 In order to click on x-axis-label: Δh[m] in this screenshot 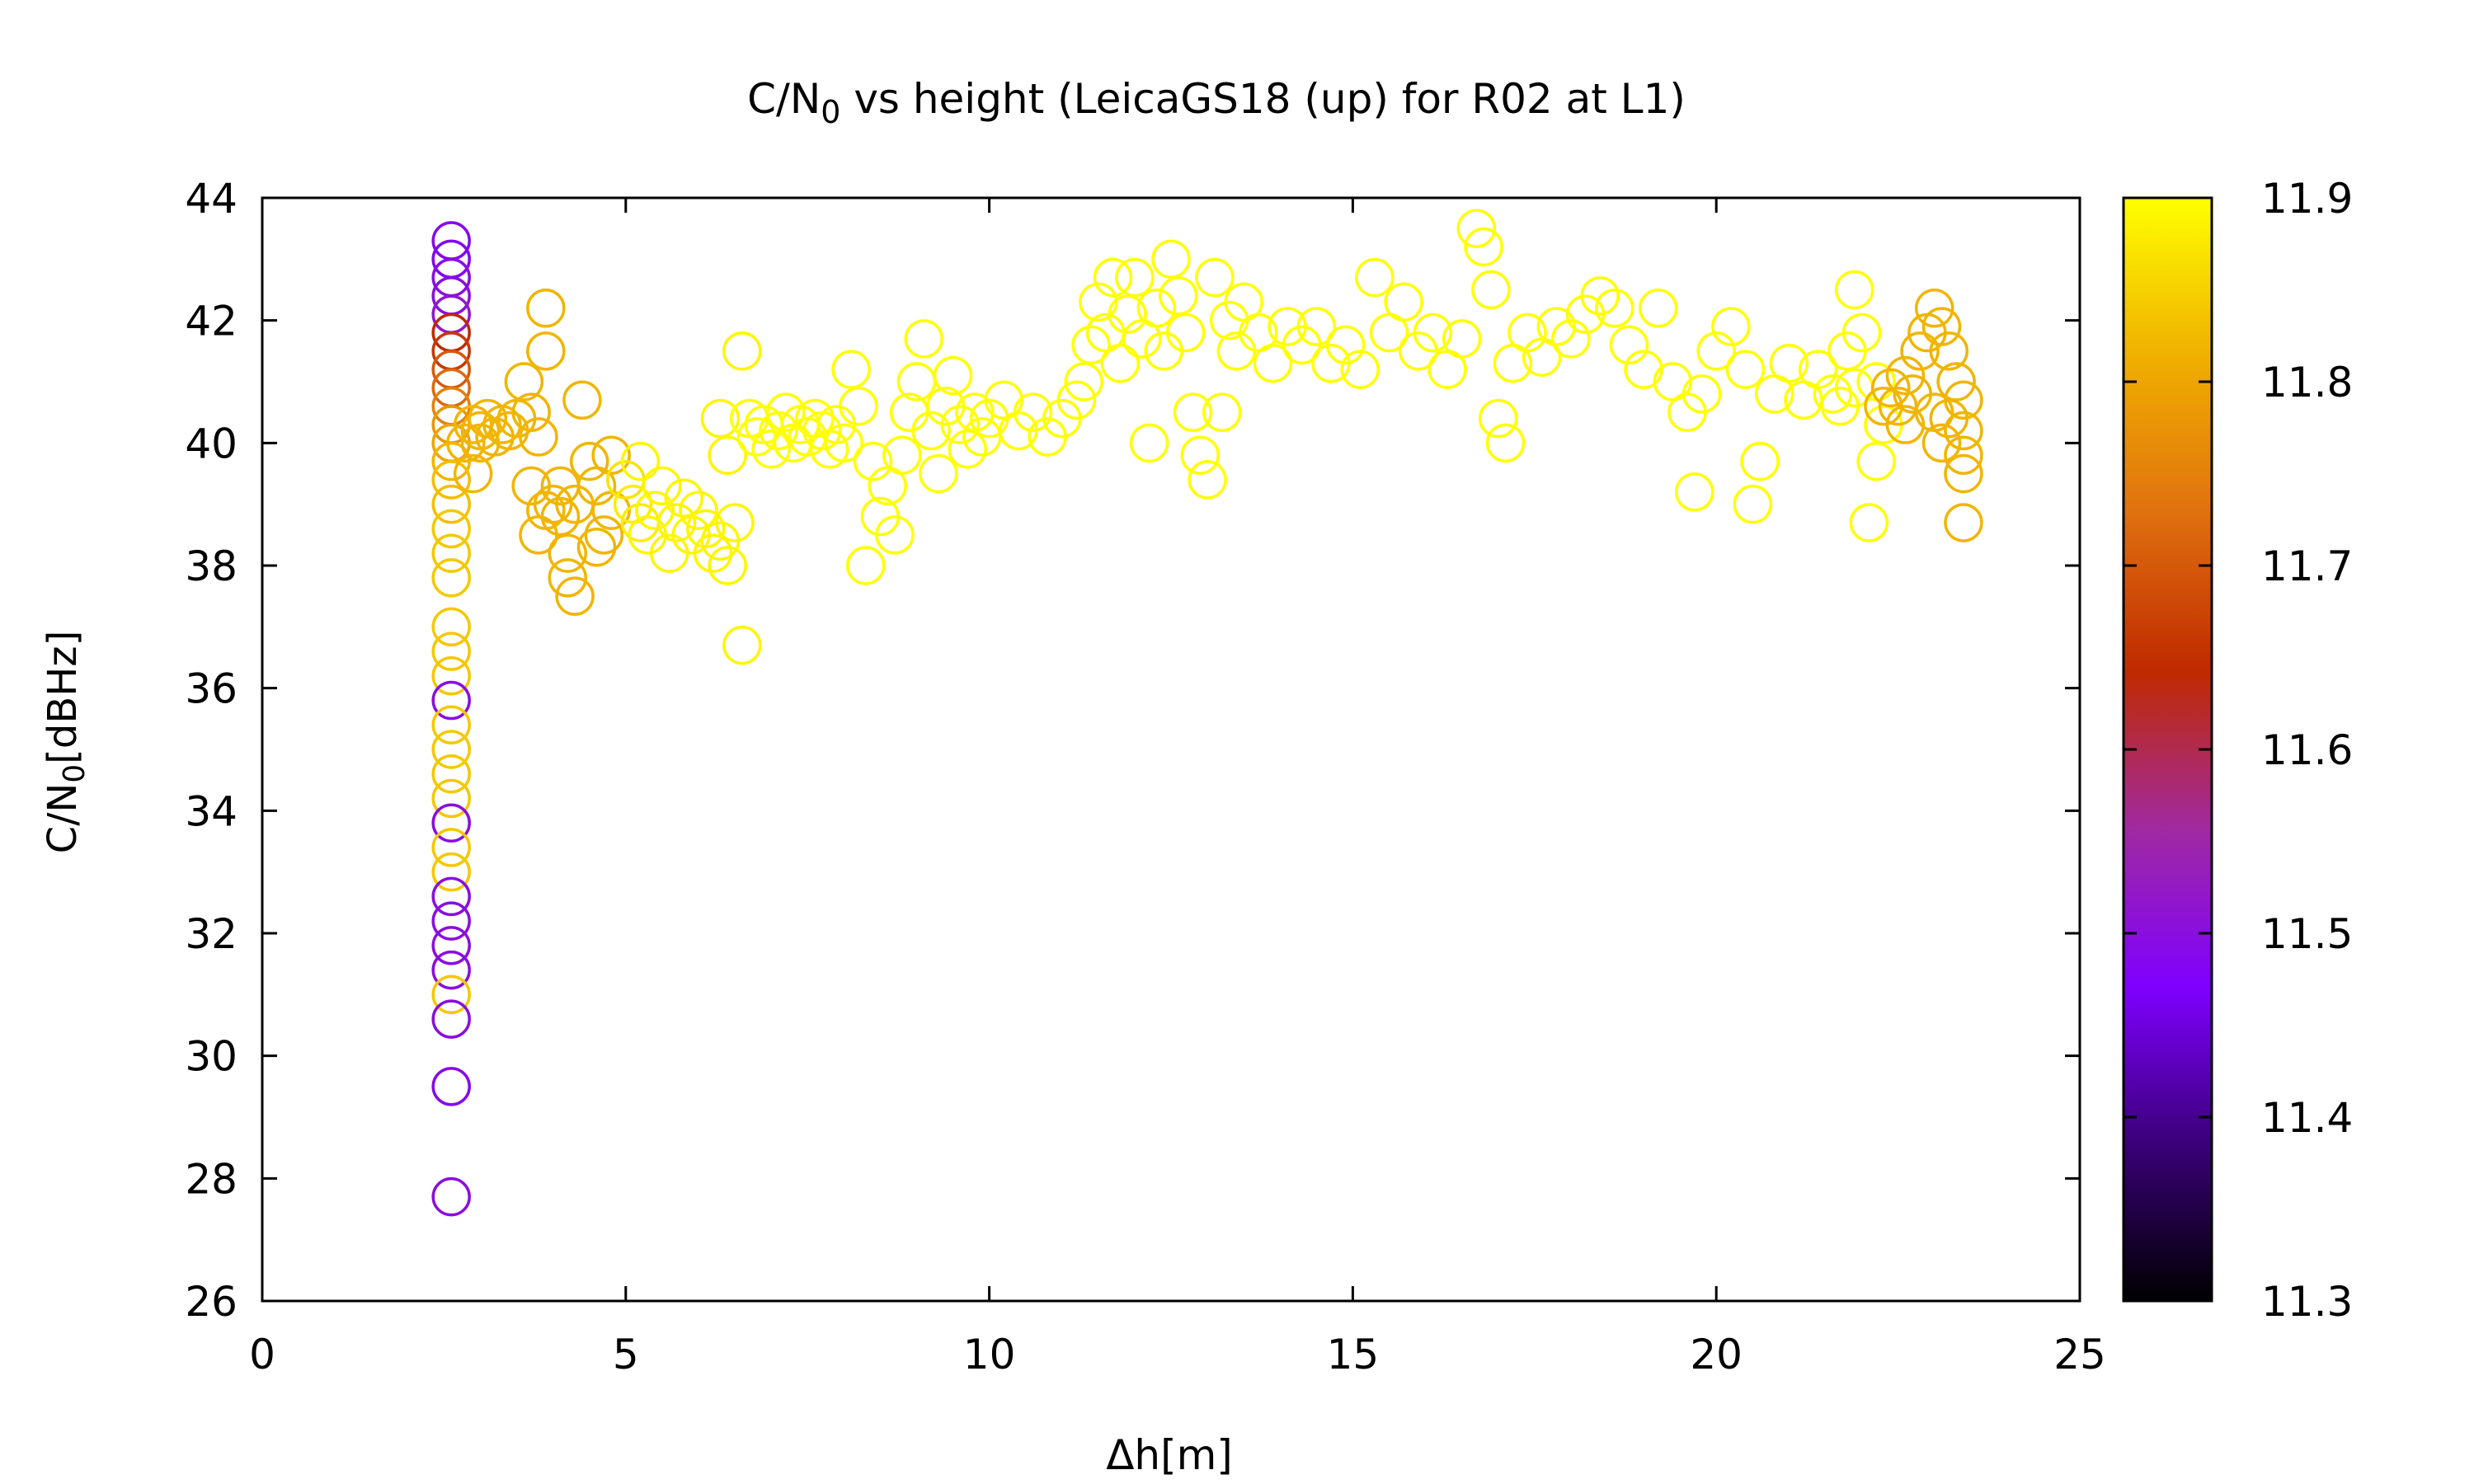, I will do `click(1169, 1455)`.